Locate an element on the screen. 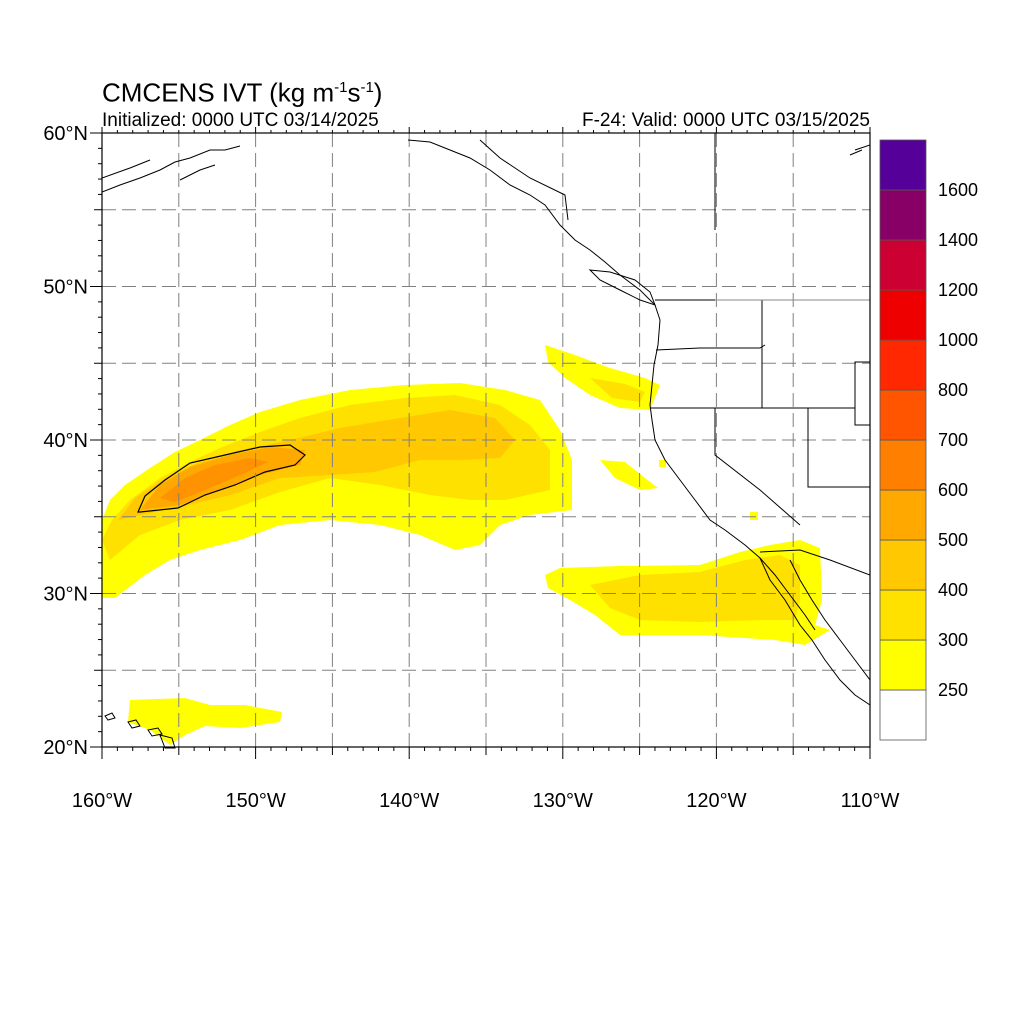 This screenshot has width=1024, height=1024. ivt-patch-oregon-inner is located at coordinates (617, 390).